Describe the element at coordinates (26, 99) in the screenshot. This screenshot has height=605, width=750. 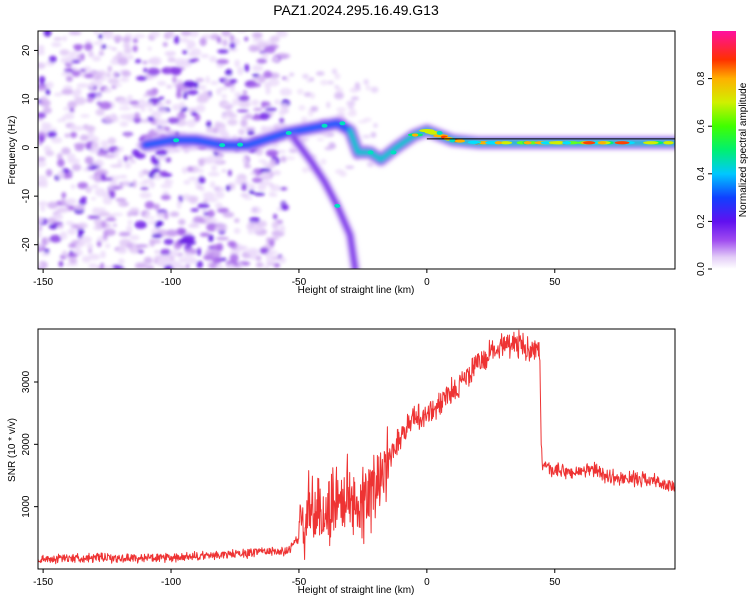
I see `y-tick-label: 10` at that location.